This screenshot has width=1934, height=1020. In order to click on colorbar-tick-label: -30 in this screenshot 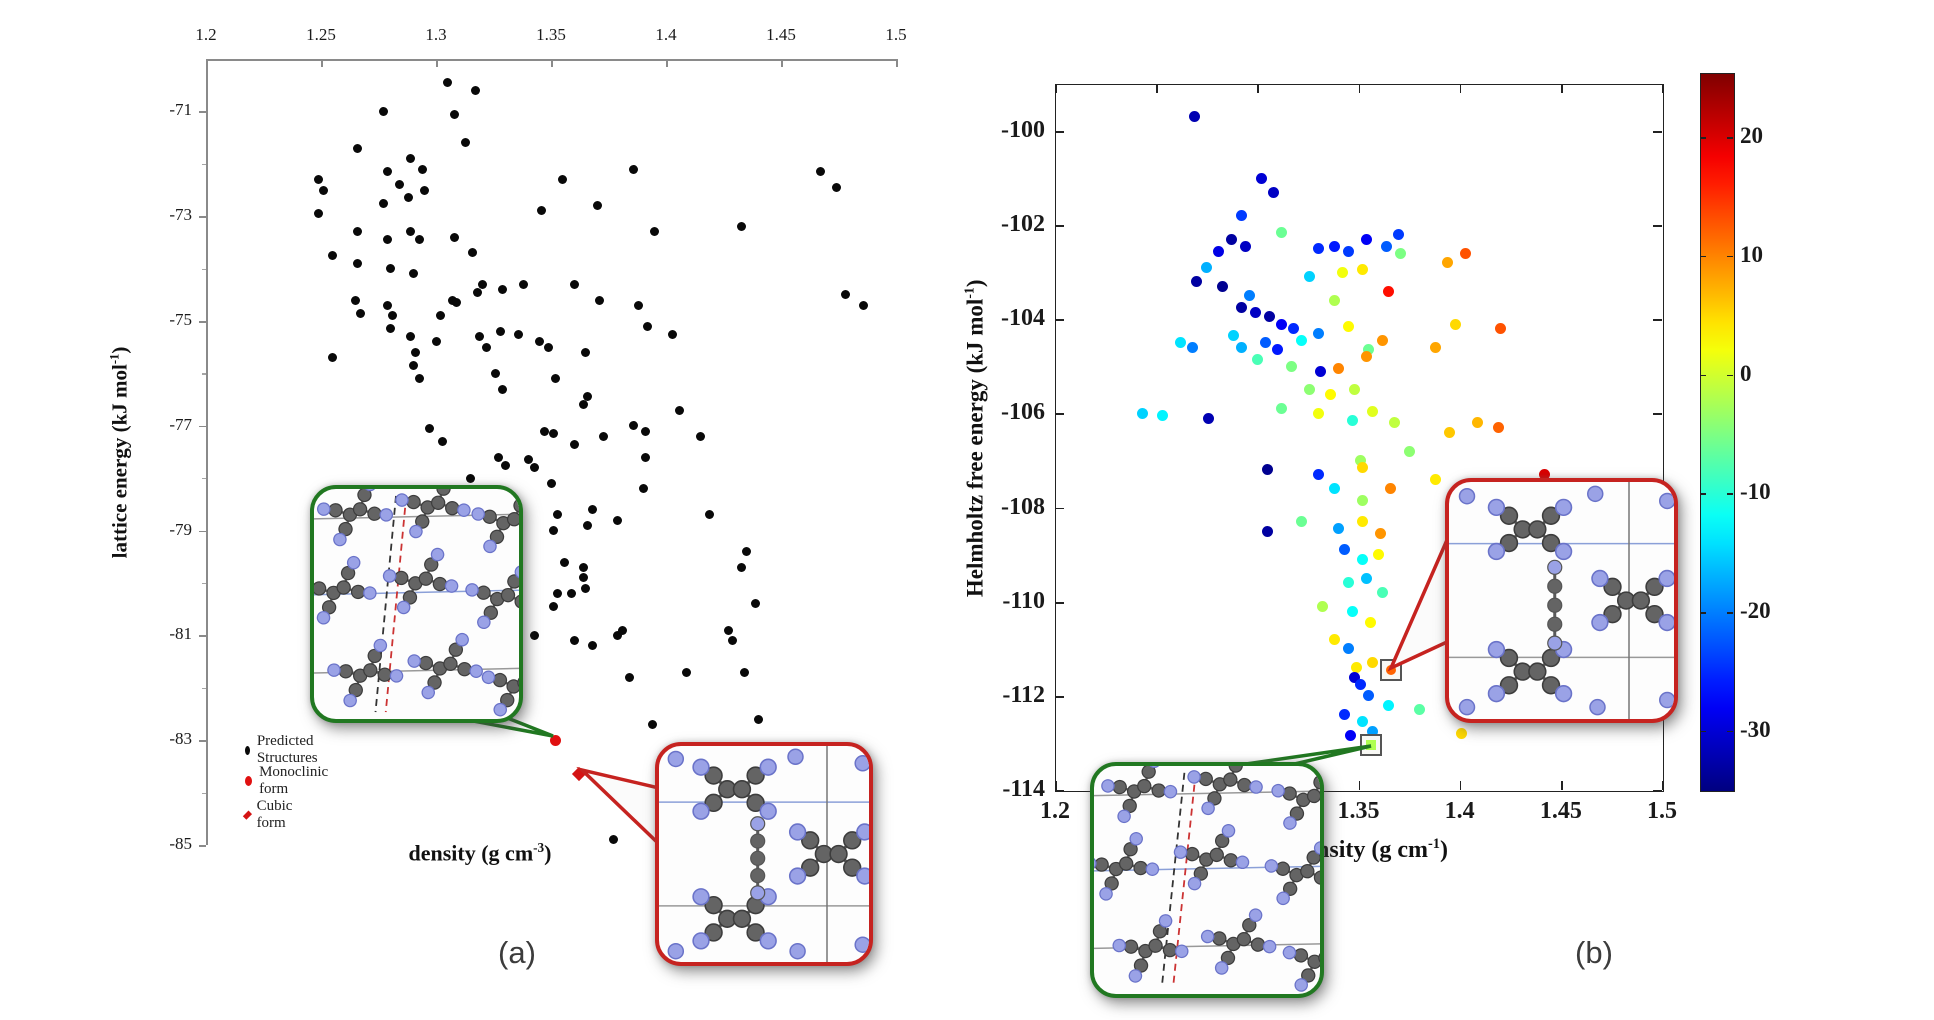, I will do `click(1755, 729)`.